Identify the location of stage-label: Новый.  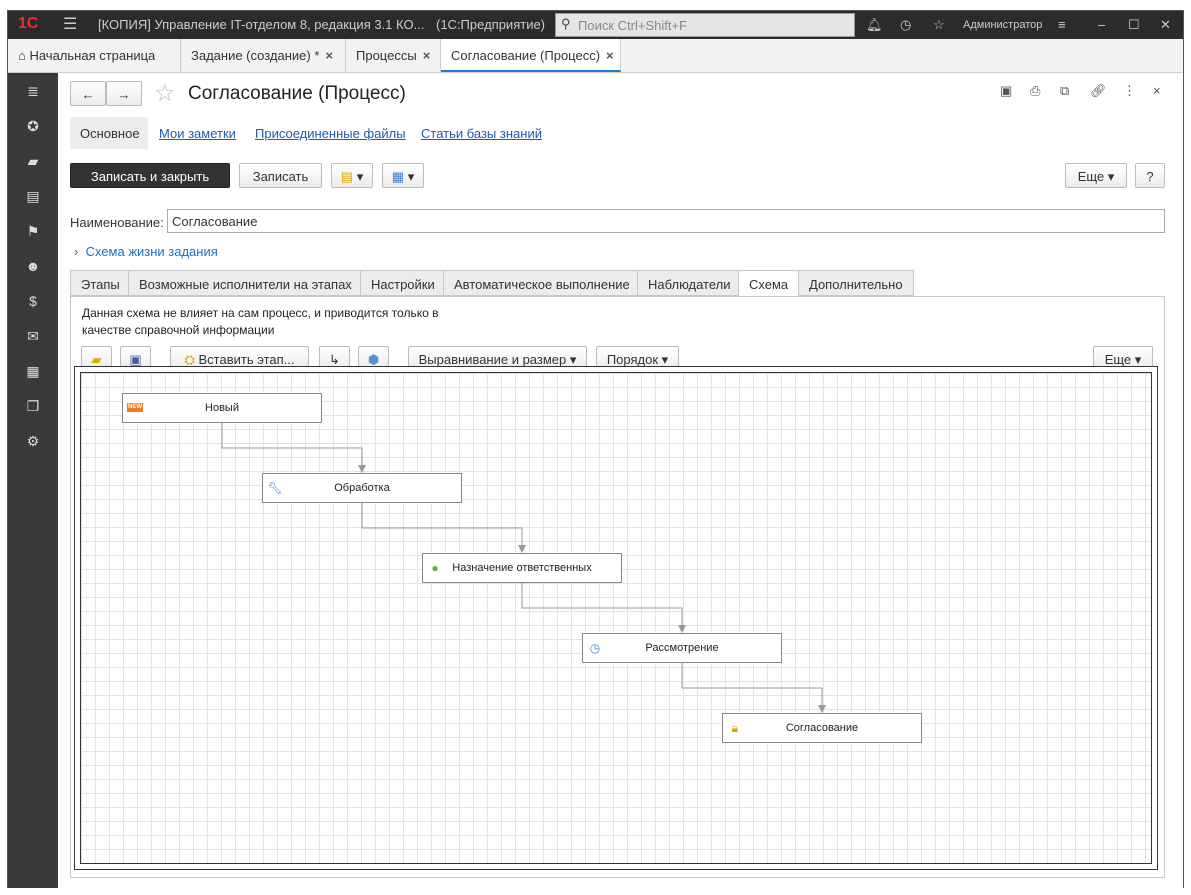
(222, 408).